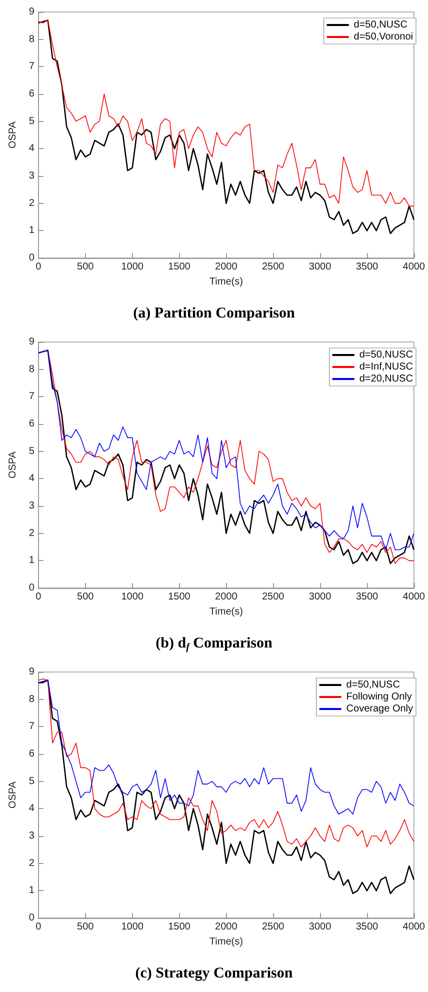  I want to click on line-series, so click(226, 747).